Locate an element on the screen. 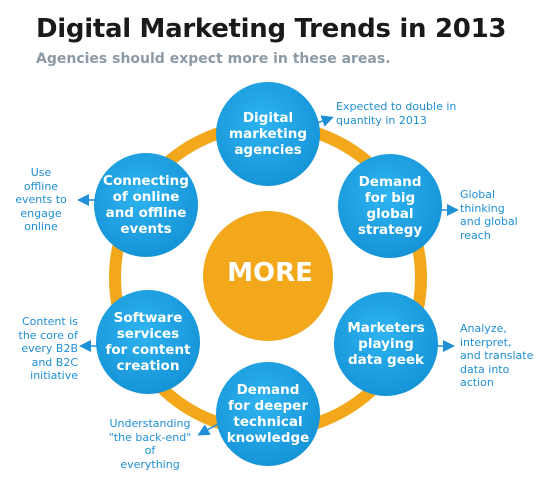 This screenshot has height=487, width=550. node-digital-marketing-agencies is located at coordinates (268, 134).